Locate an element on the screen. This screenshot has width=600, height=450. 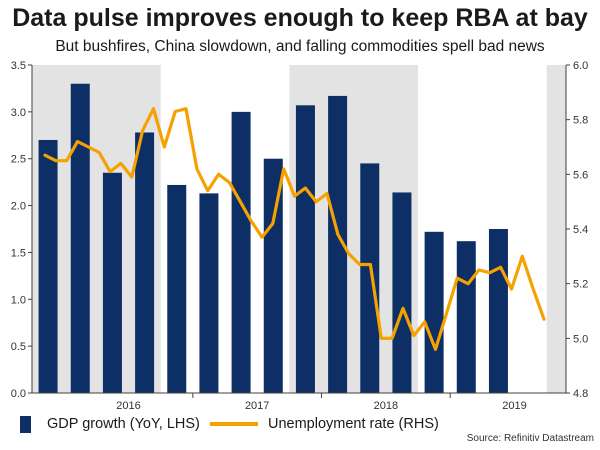
left-tick-label-2: 1.0 is located at coordinates (18, 300).